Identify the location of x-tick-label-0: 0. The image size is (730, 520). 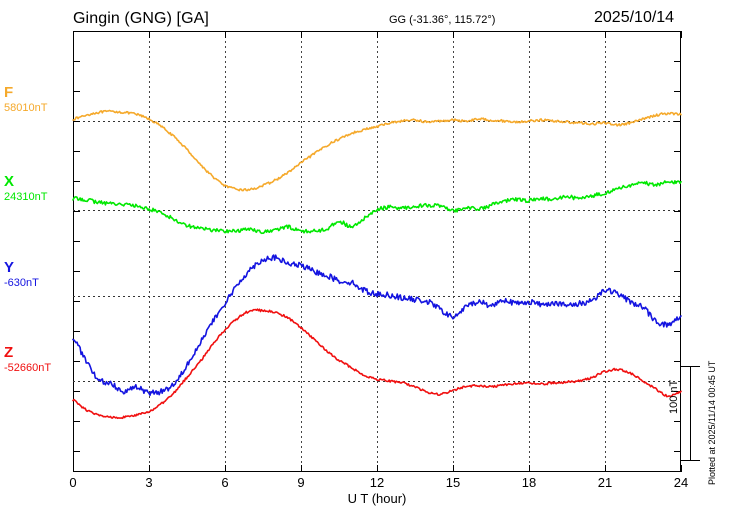
(73, 482).